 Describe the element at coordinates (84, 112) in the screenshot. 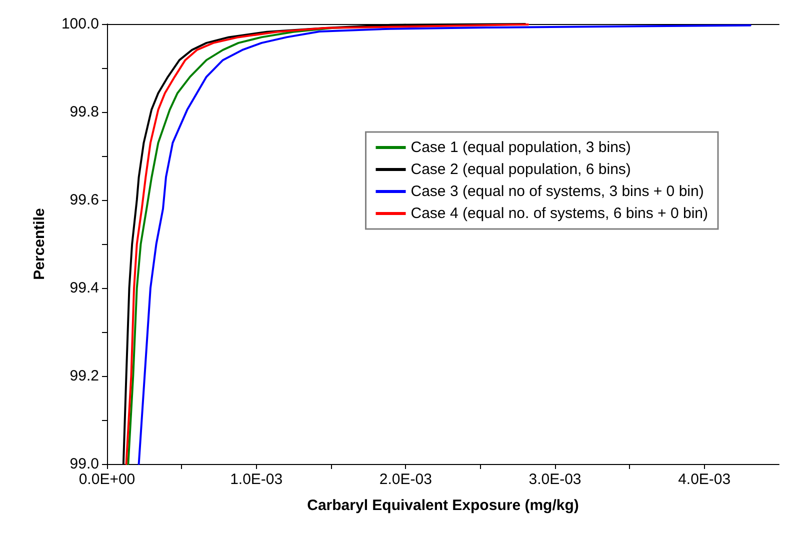

I see `y-tick-label: 99.8` at that location.